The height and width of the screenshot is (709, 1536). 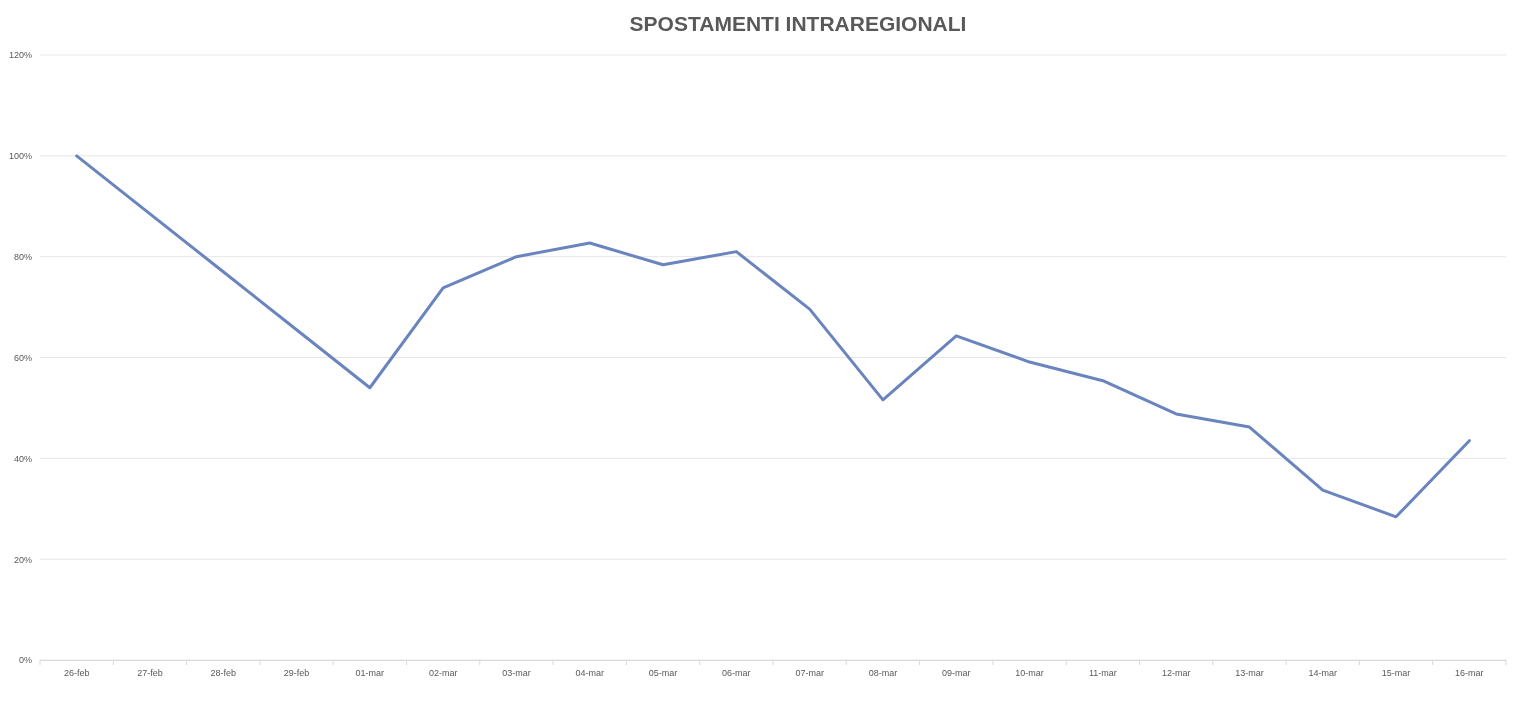 I want to click on x-tick-label: 15-mar, so click(x=1396, y=673).